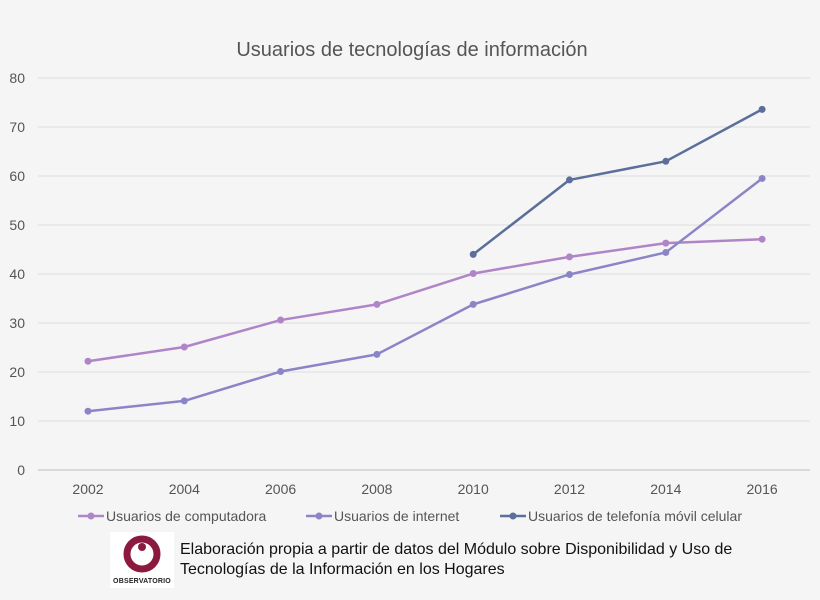  Describe the element at coordinates (17, 323) in the screenshot. I see `y-tick-label: 30` at that location.